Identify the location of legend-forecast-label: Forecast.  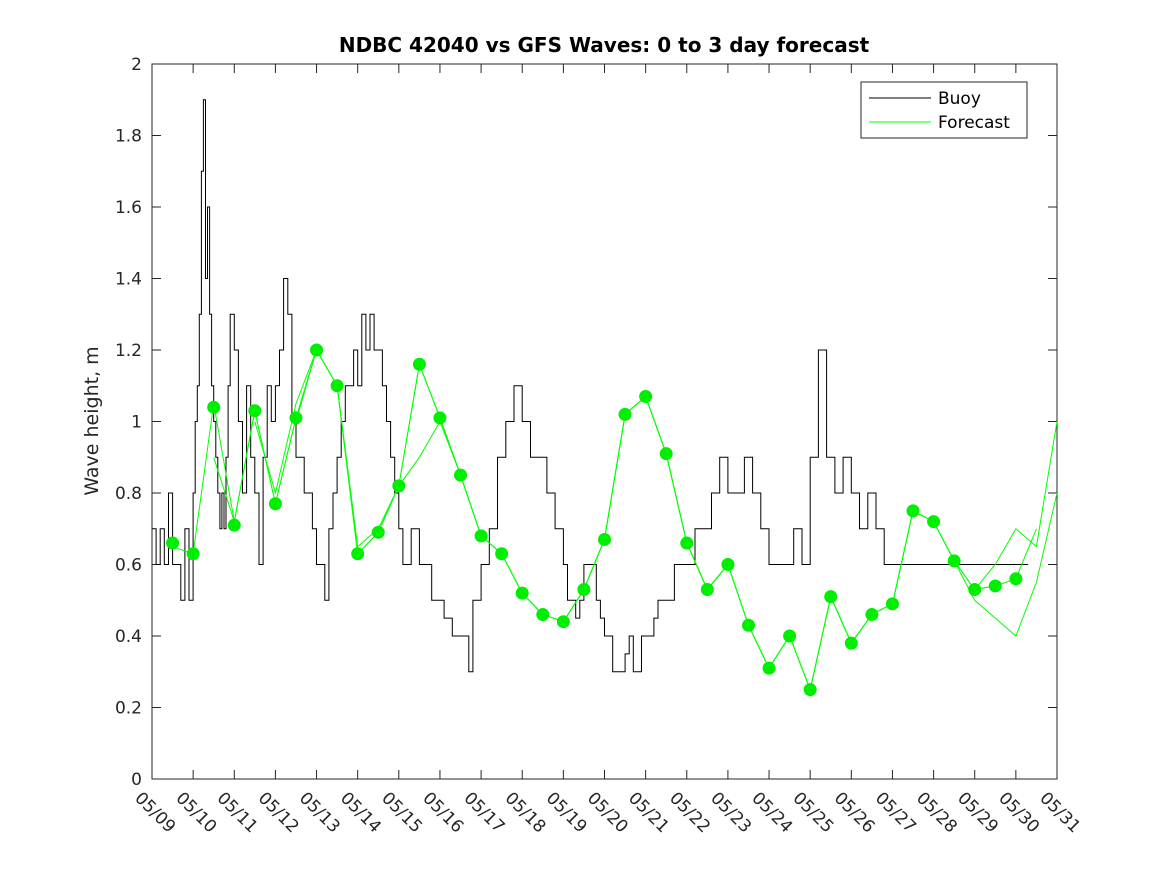
(974, 123).